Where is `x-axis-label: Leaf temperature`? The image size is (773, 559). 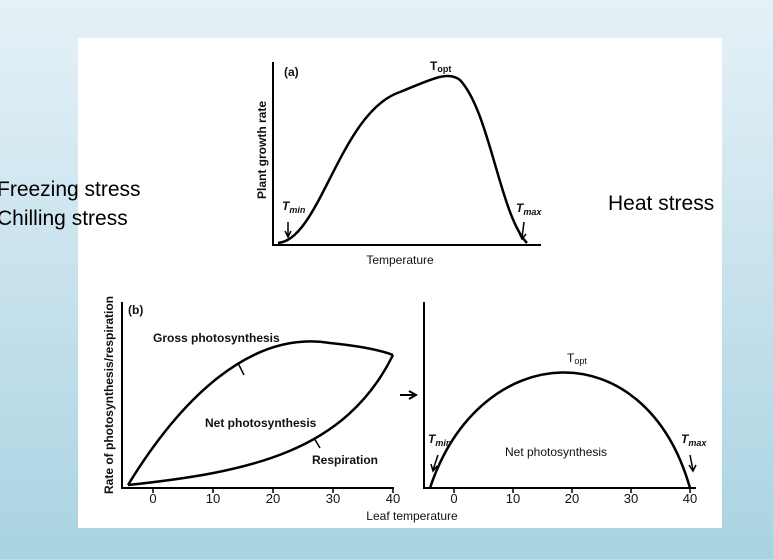 x-axis-label: Leaf temperature is located at coordinates (412, 516).